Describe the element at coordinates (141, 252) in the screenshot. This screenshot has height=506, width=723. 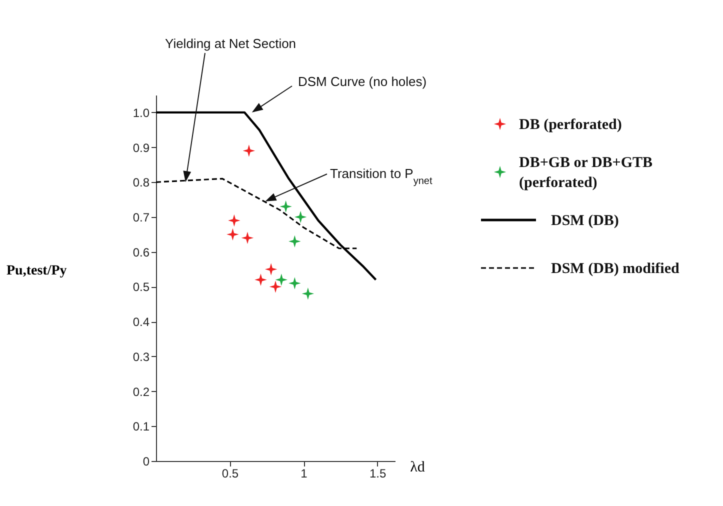
I see `y-tick-label: 0.6` at that location.